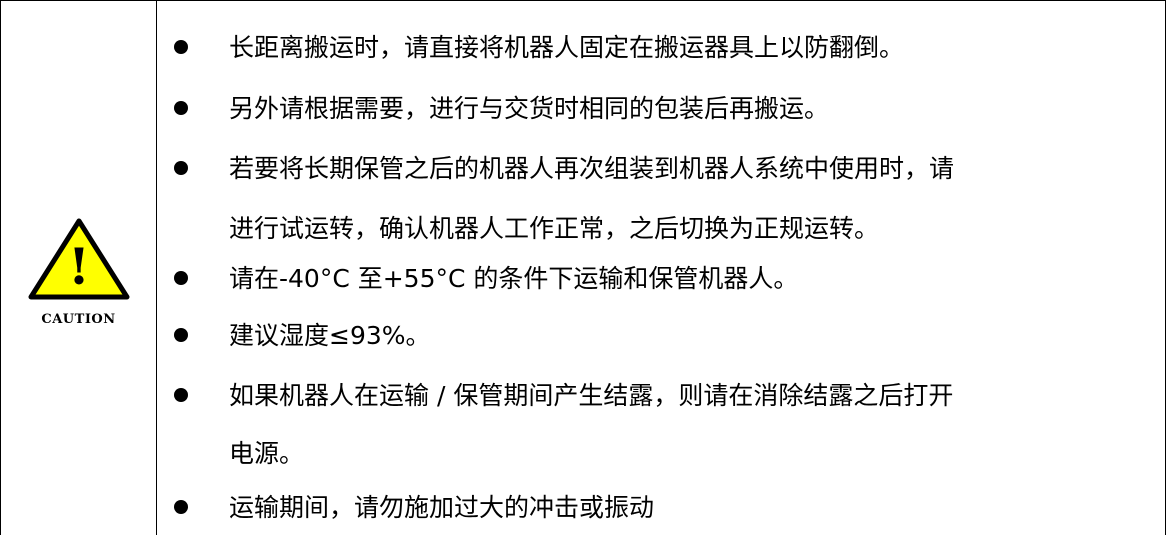  What do you see at coordinates (529, 108) in the screenshot?
I see `note-2-line-1: 另外请根据需要，进行与交货时相同的包装后再搬运。` at bounding box center [529, 108].